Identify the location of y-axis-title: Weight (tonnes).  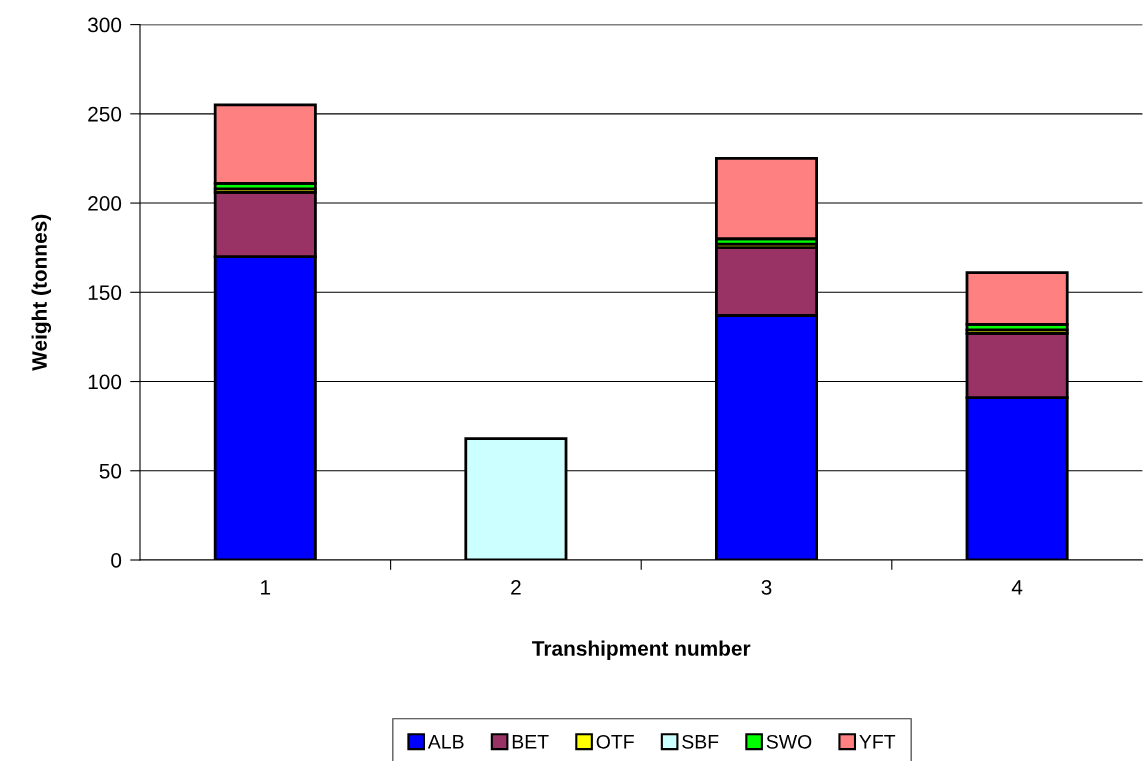
(41, 292).